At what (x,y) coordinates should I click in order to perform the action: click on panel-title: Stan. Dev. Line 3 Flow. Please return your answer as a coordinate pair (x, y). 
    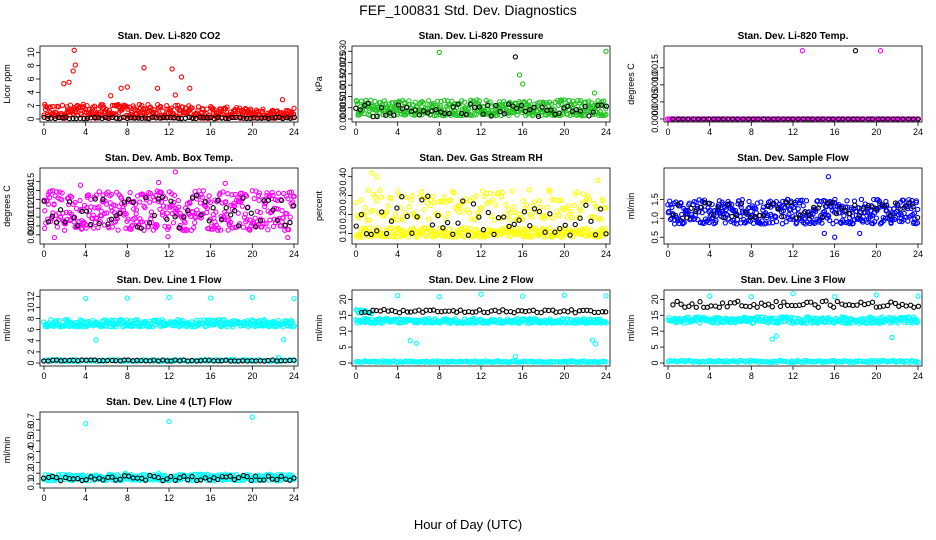
    Looking at the image, I should click on (793, 280).